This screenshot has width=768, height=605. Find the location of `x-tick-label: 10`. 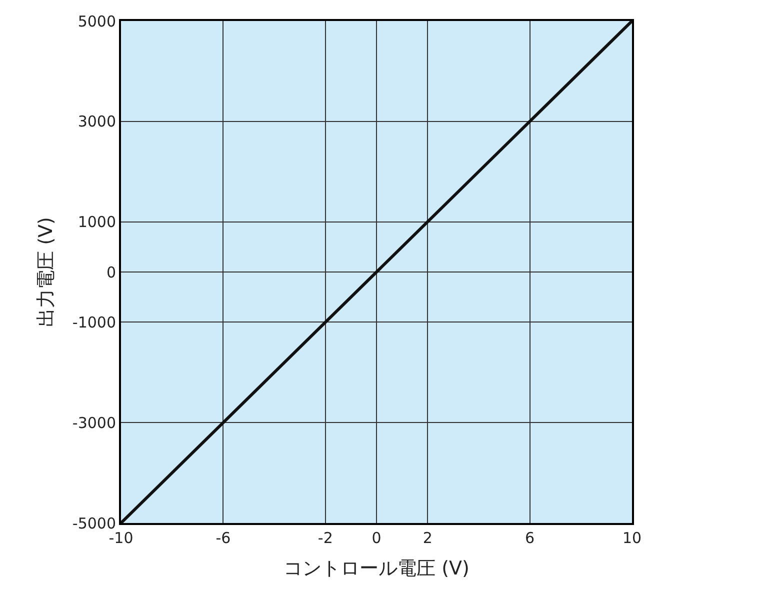

x-tick-label: 10 is located at coordinates (632, 538).